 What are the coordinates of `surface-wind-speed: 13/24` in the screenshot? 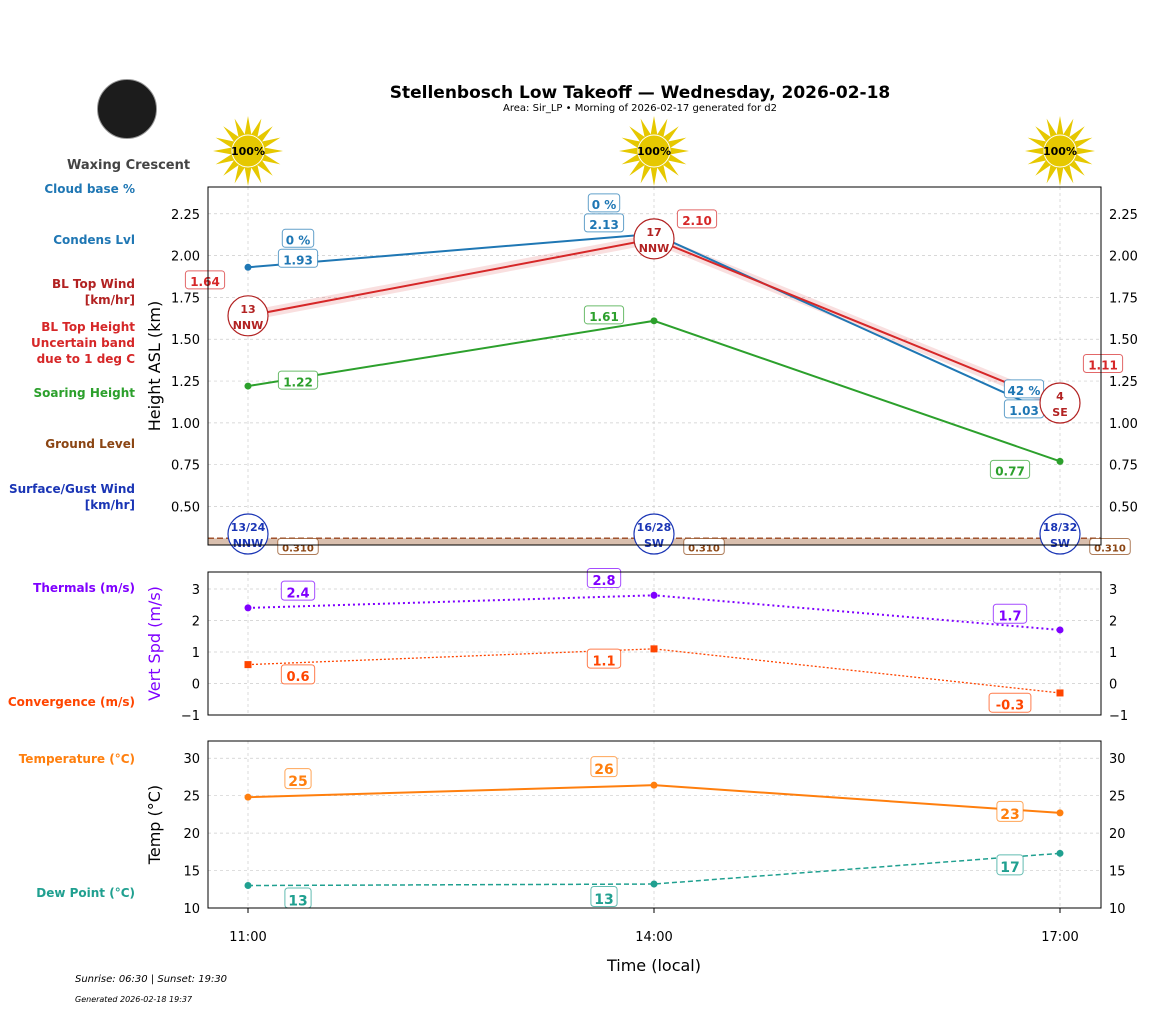 It's located at (248, 527).